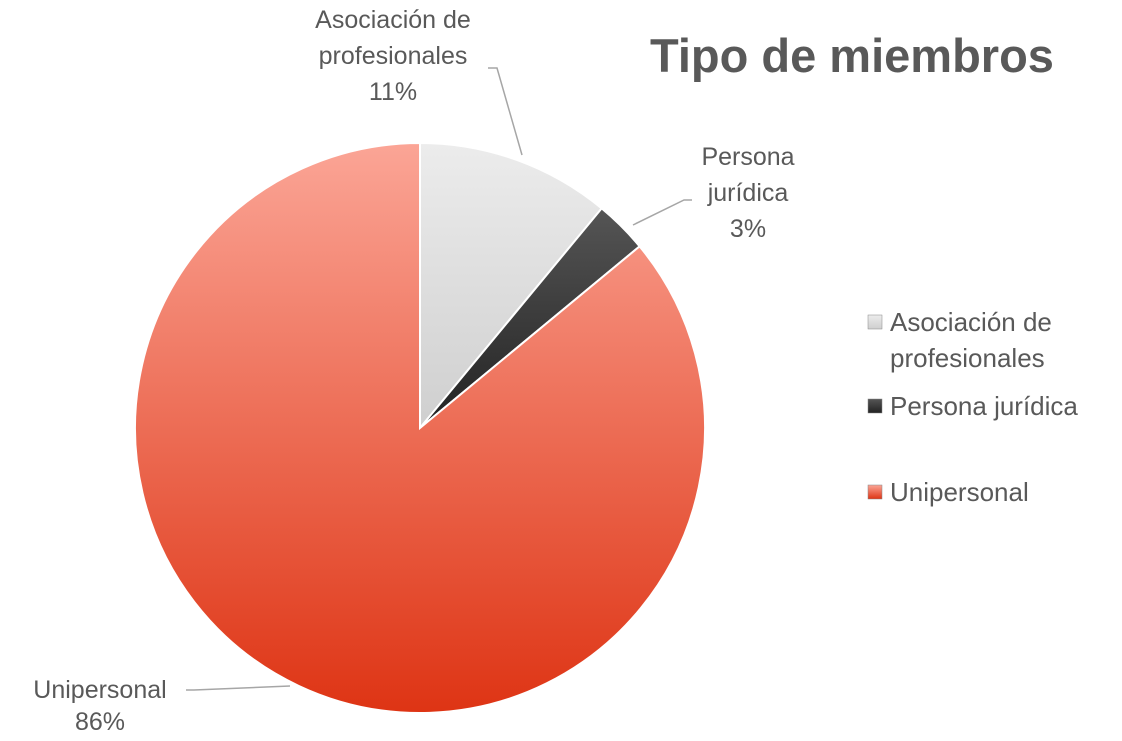 This screenshot has height=741, width=1122. I want to click on data-label-name: Asociación de profesionales, so click(393, 38).